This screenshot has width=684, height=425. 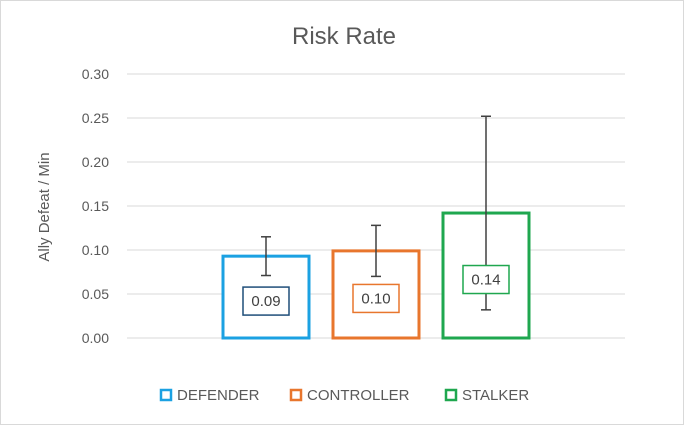 I want to click on legend-item-controller: CONTROLLER, so click(x=349, y=395).